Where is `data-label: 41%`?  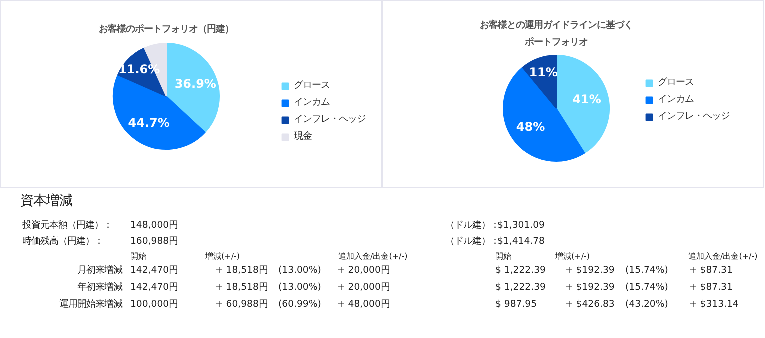
data-label: 41% is located at coordinates (587, 99).